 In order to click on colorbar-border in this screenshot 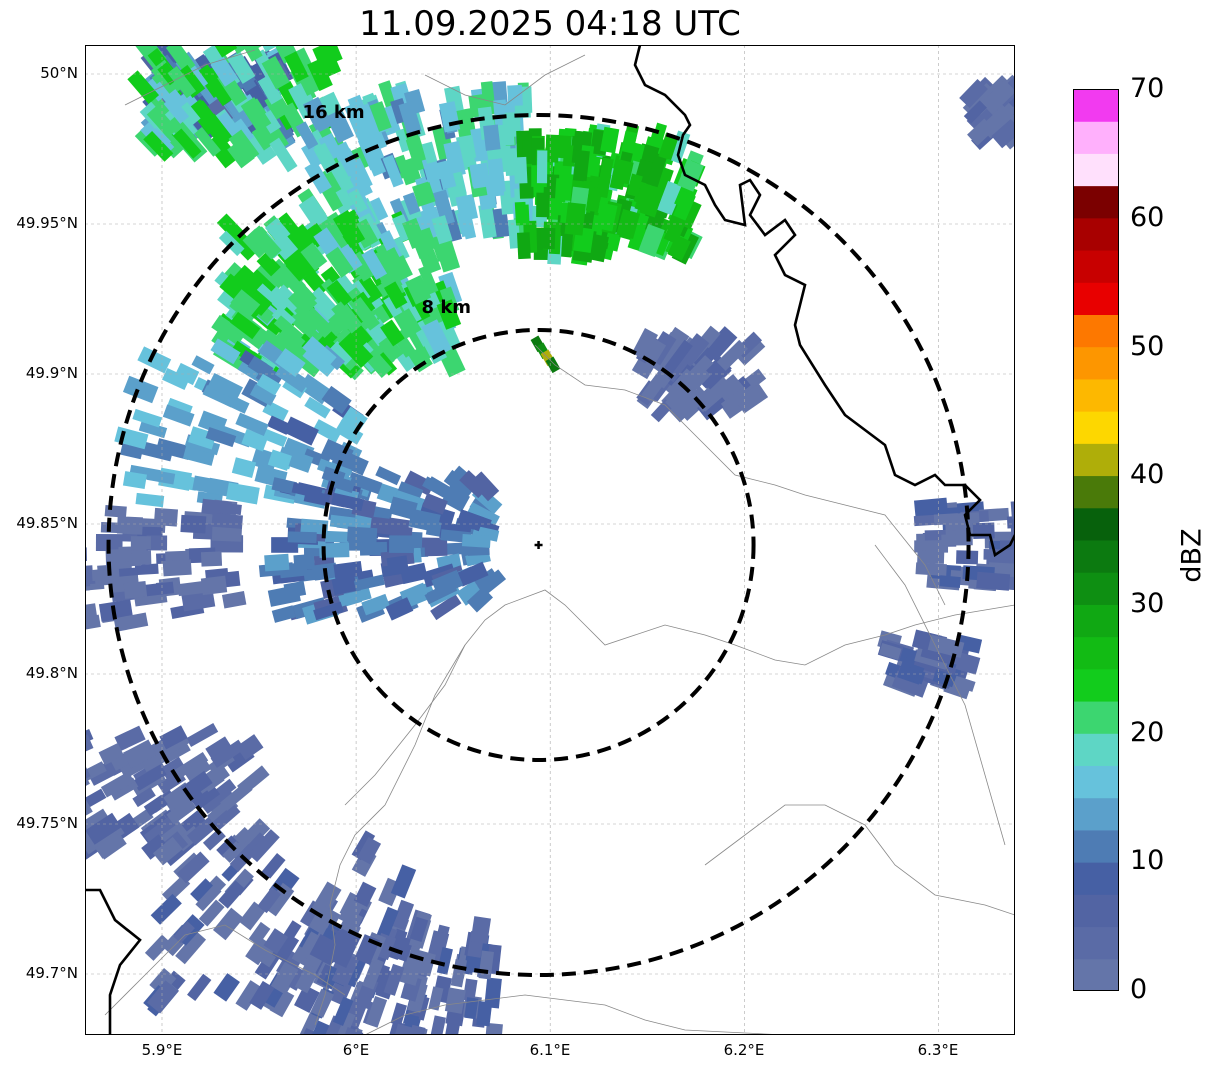, I will do `click(1096, 540)`.